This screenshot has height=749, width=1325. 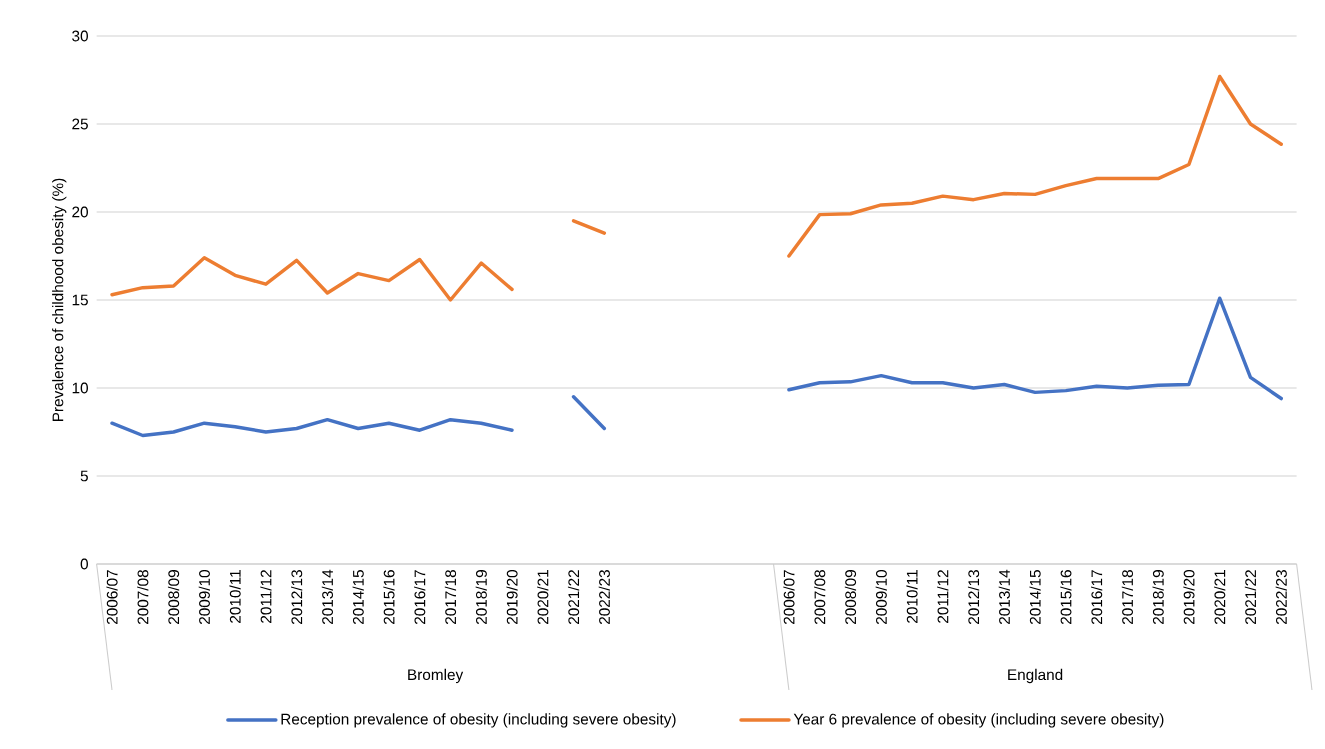 What do you see at coordinates (59, 300) in the screenshot?
I see `y-axis-title: Prevalence of childhood obesity (%)` at bounding box center [59, 300].